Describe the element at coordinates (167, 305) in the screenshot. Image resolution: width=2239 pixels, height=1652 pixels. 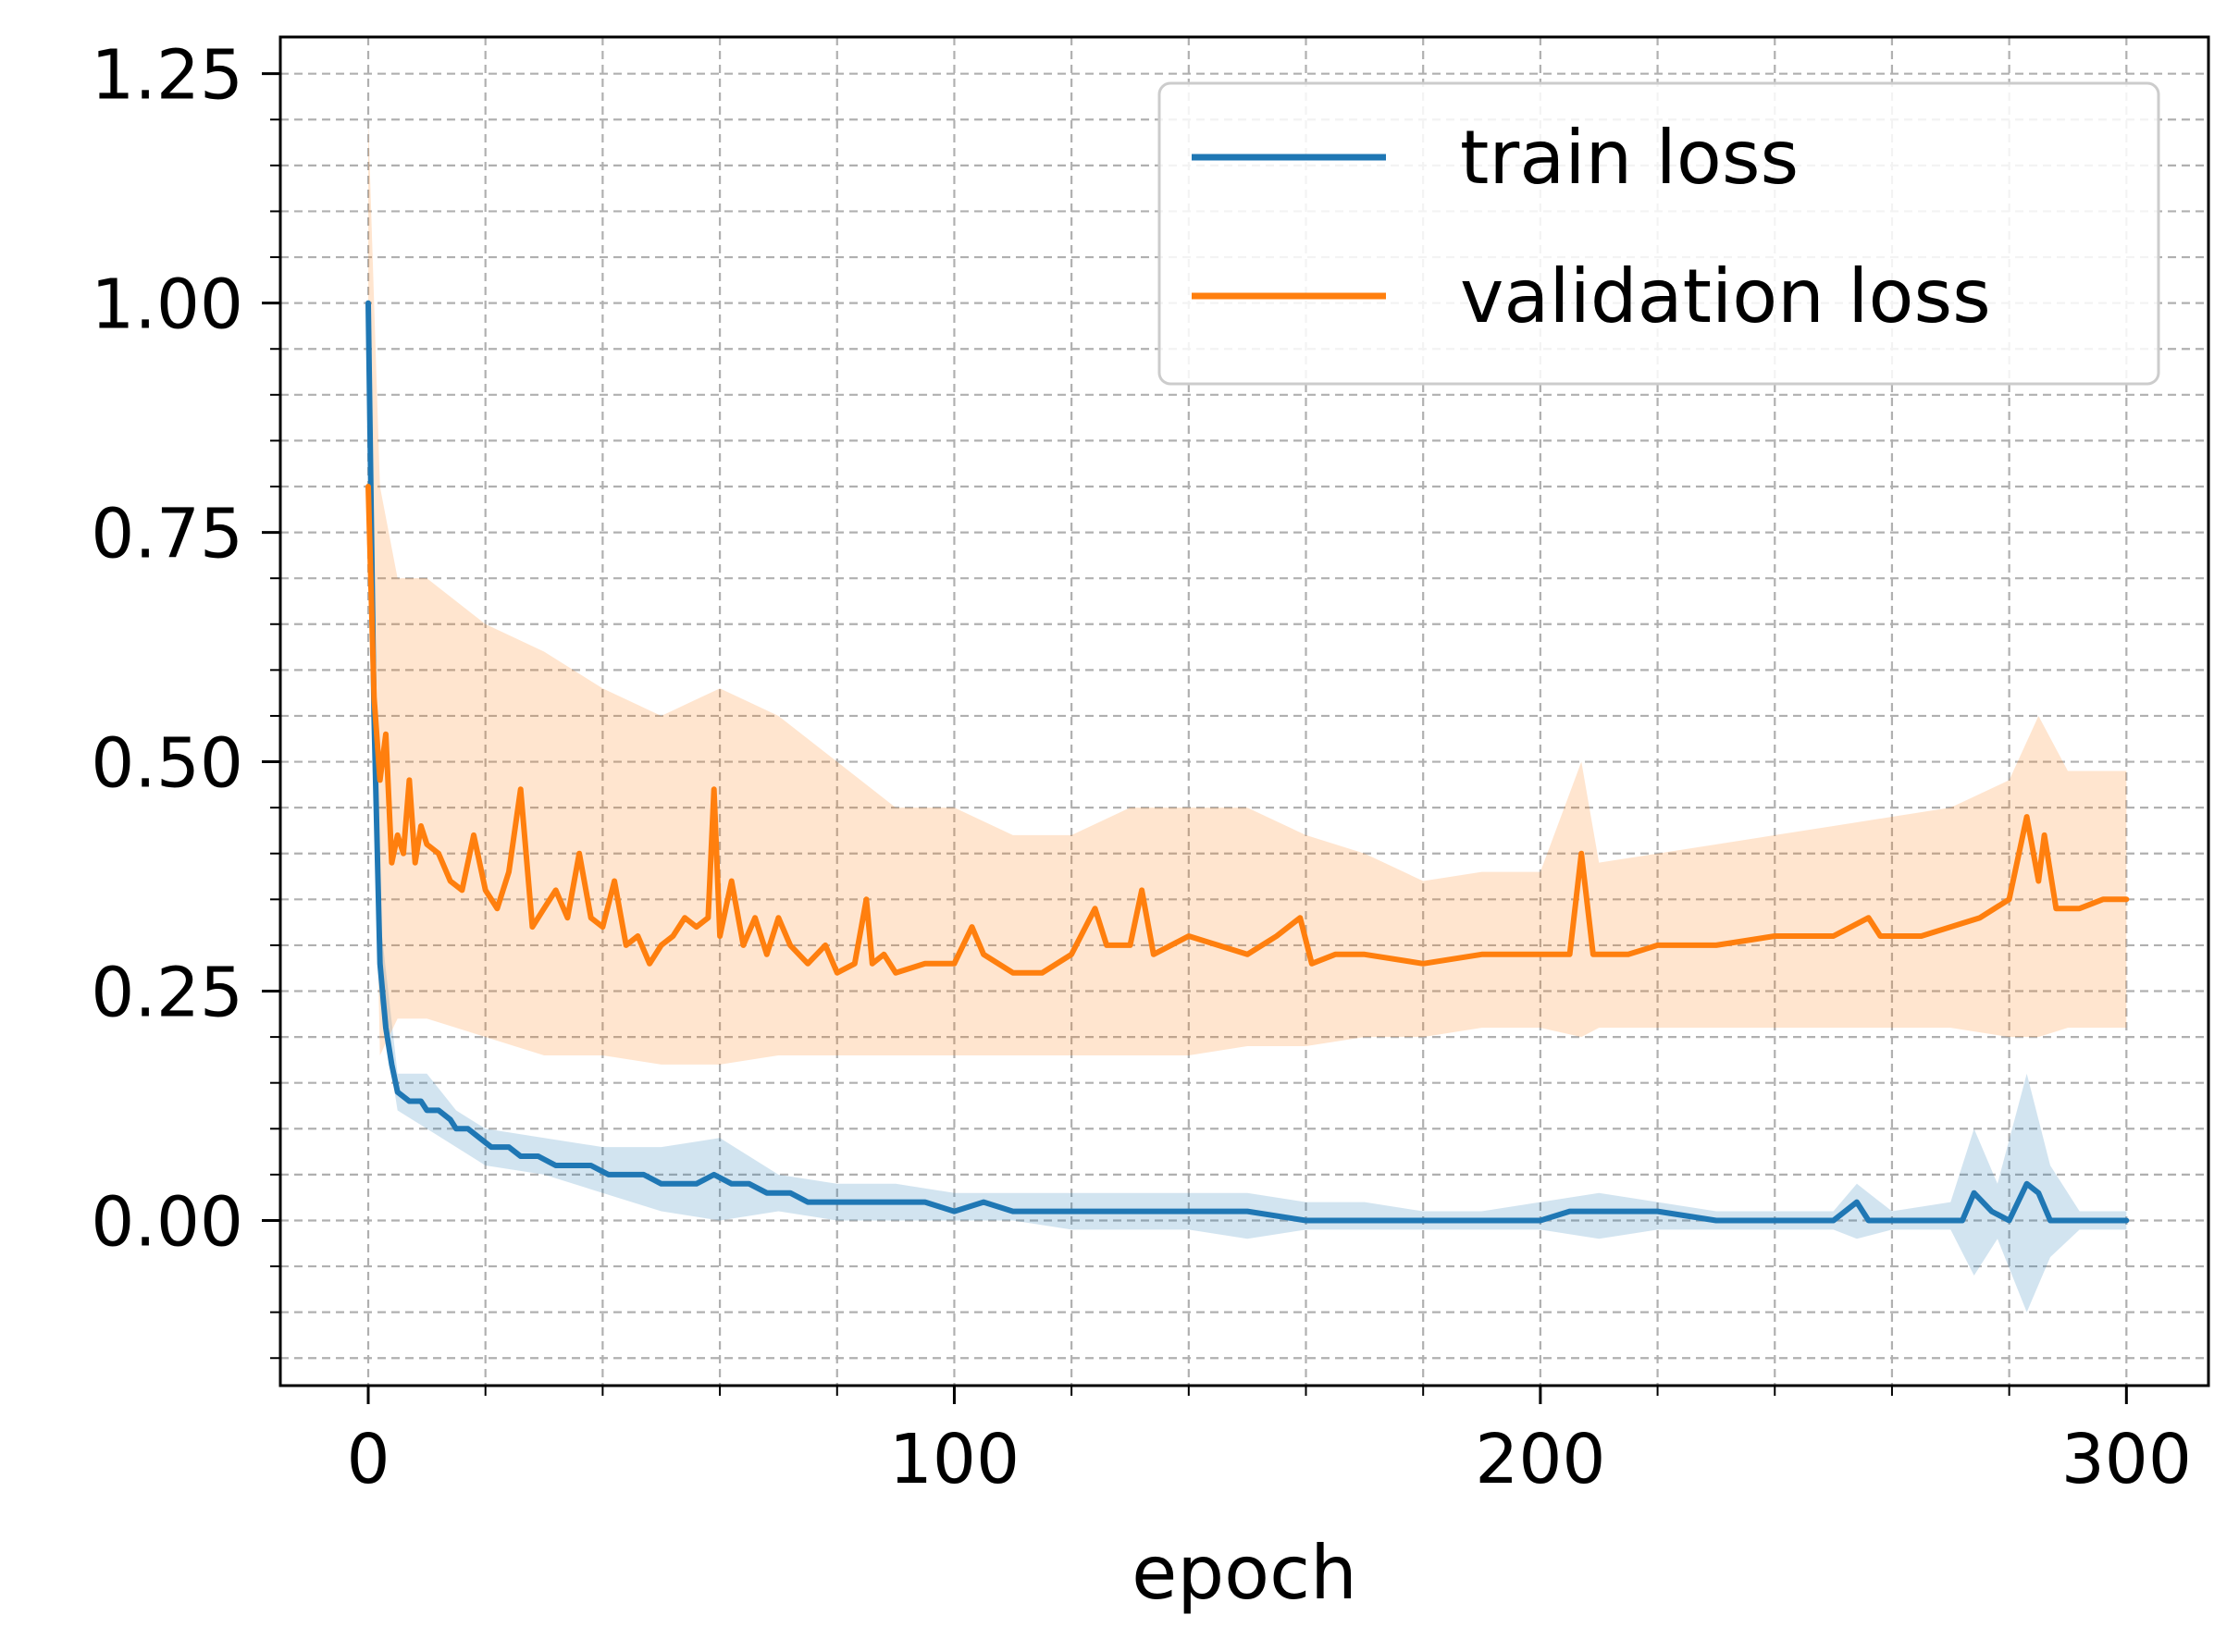
I see `y-tick-label: 1.00` at that location.